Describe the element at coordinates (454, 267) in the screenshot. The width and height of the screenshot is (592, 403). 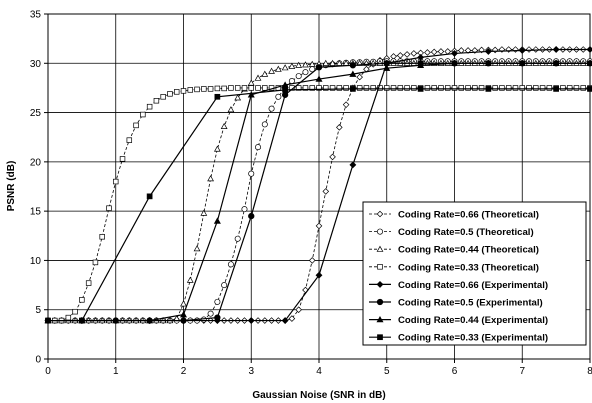
I see `legend-entry: Coding Rate=0.33 (Theoretical)` at that location.